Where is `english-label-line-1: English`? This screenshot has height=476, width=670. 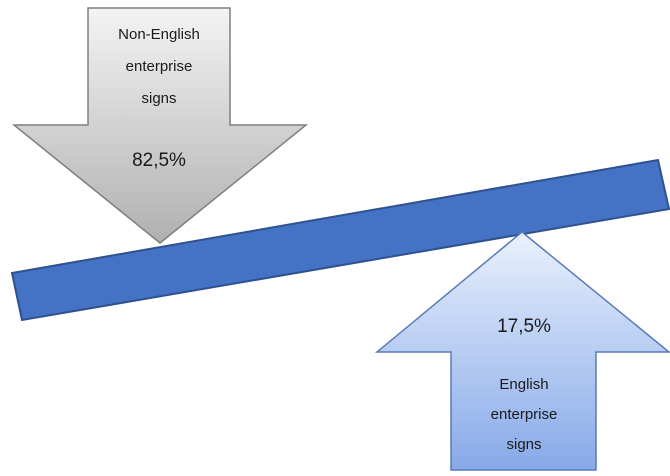
english-label-line-1: English is located at coordinates (523, 384).